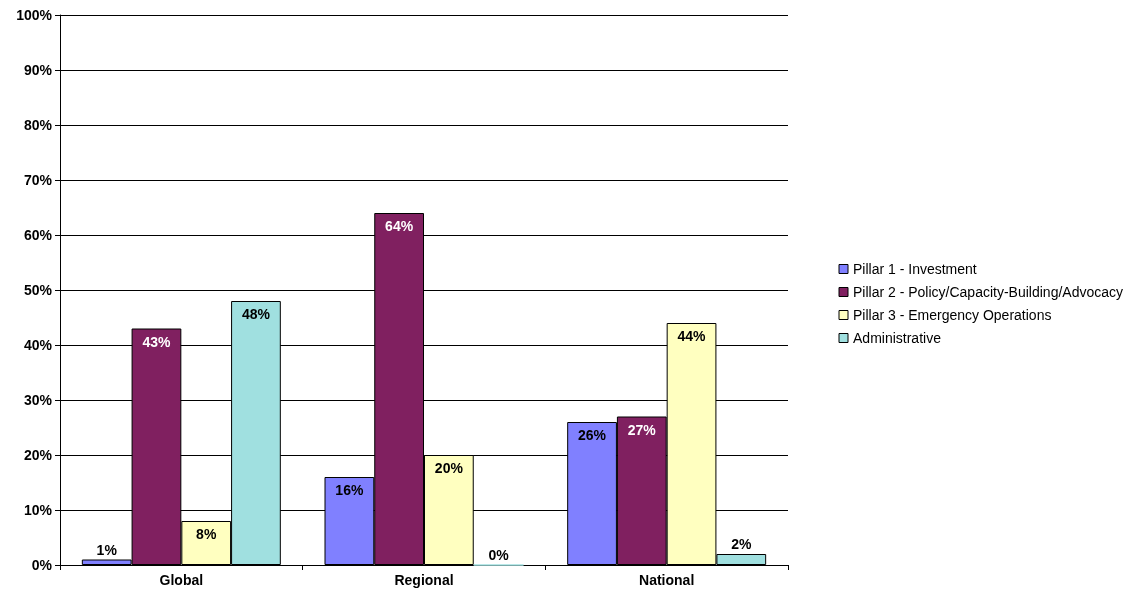  What do you see at coordinates (38, 70) in the screenshot?
I see `y-tick-label: 90%` at bounding box center [38, 70].